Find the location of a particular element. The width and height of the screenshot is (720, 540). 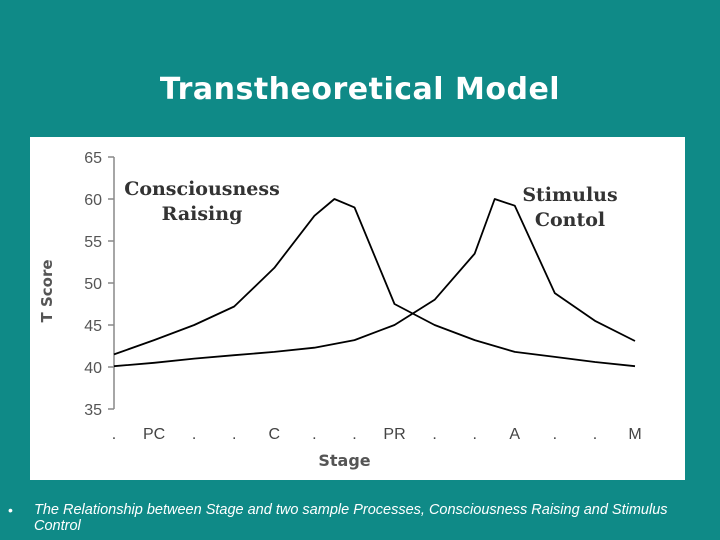

y-tick-label: 40 is located at coordinates (93, 368).